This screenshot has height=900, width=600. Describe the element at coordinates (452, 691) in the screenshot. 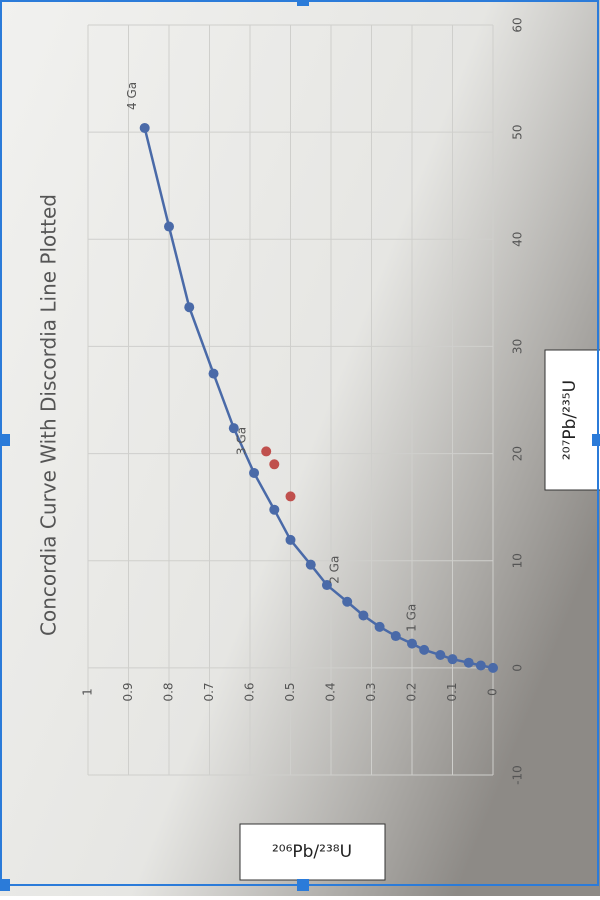

I see `y-tick-label: 0.1` at that location.